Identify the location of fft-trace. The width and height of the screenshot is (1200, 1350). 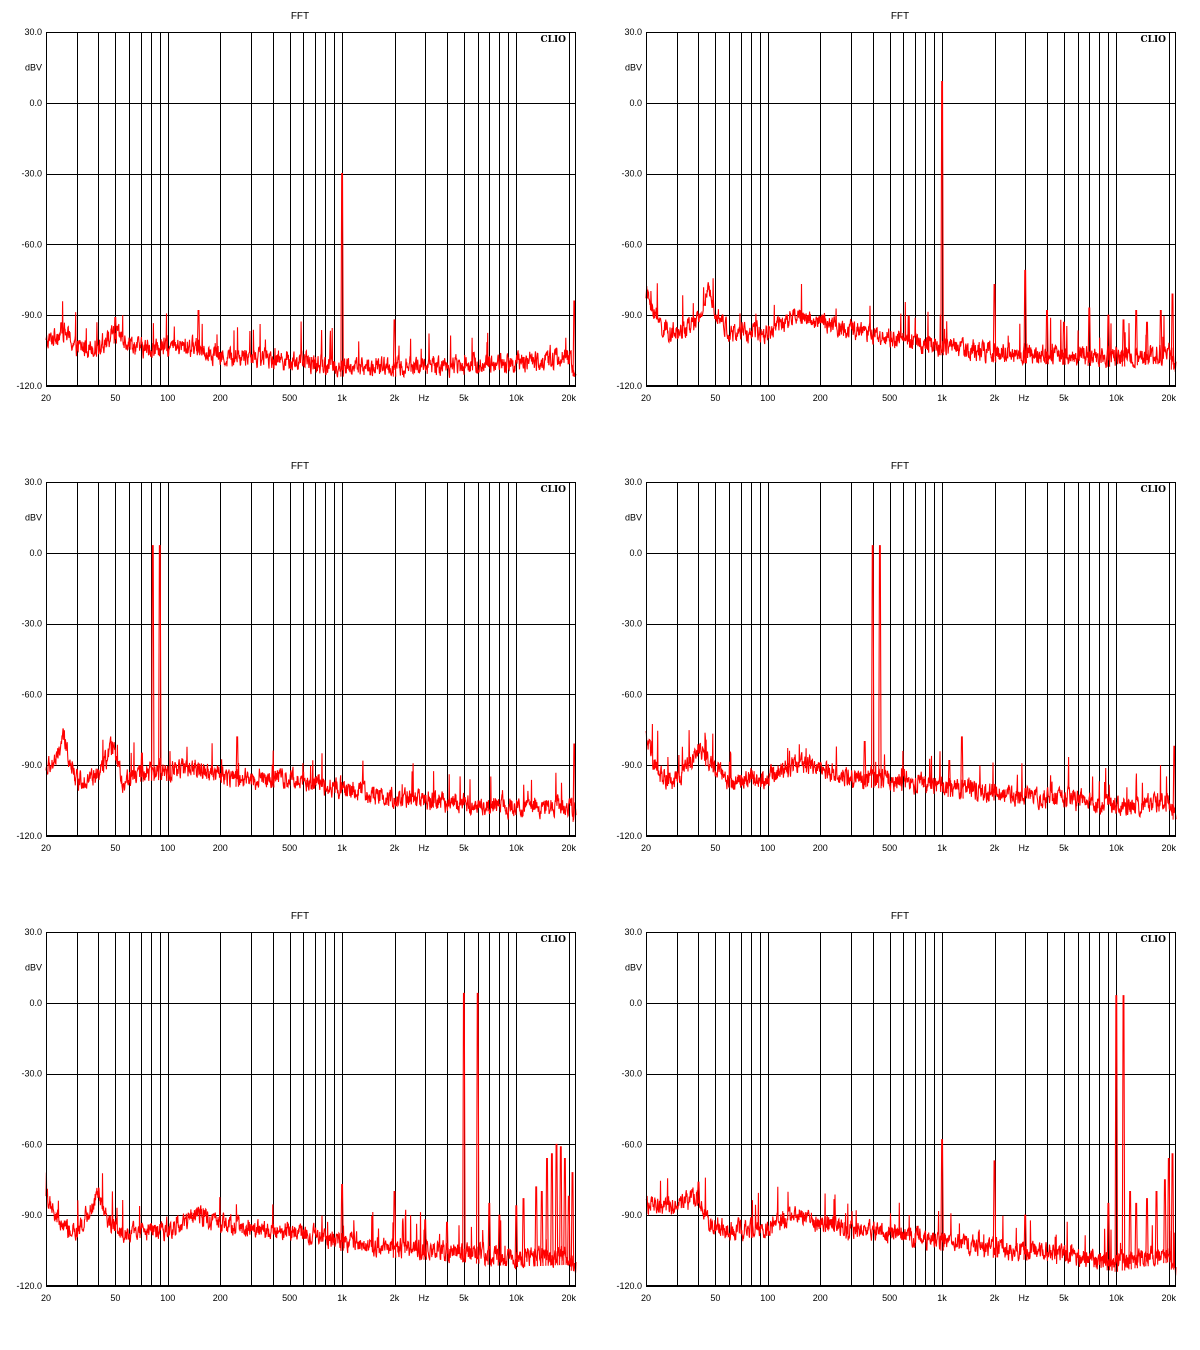
(311, 340).